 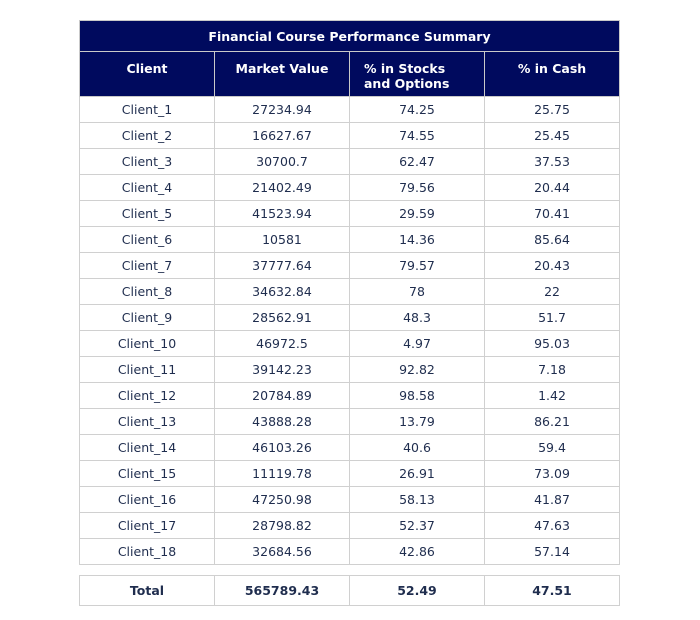 What do you see at coordinates (552, 265) in the screenshot?
I see `cell-cash: 20.43` at bounding box center [552, 265].